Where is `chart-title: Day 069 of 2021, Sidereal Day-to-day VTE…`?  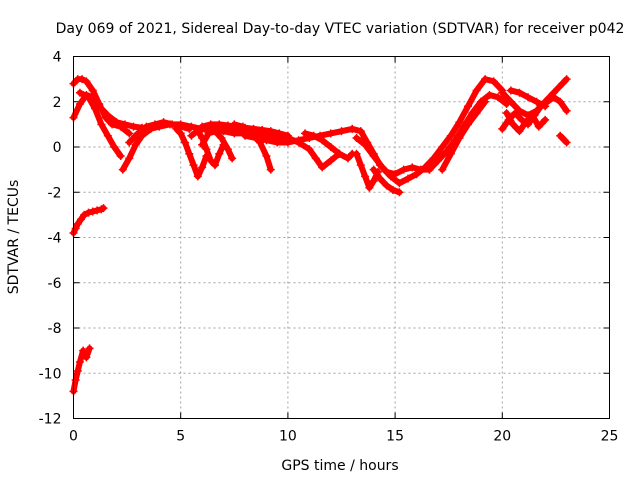
chart-title: Day 069 of 2021, Sidereal Day-to-day VTE… is located at coordinates (340, 29).